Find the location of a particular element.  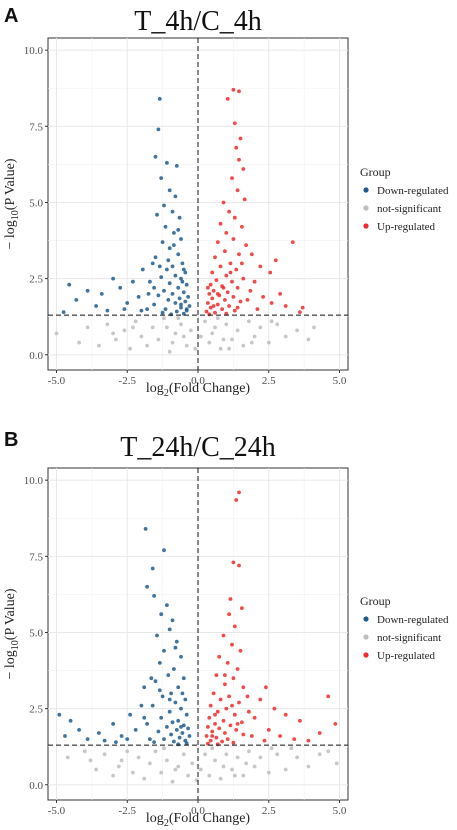

y-tick-label: 0.0 is located at coordinates (36, 356).